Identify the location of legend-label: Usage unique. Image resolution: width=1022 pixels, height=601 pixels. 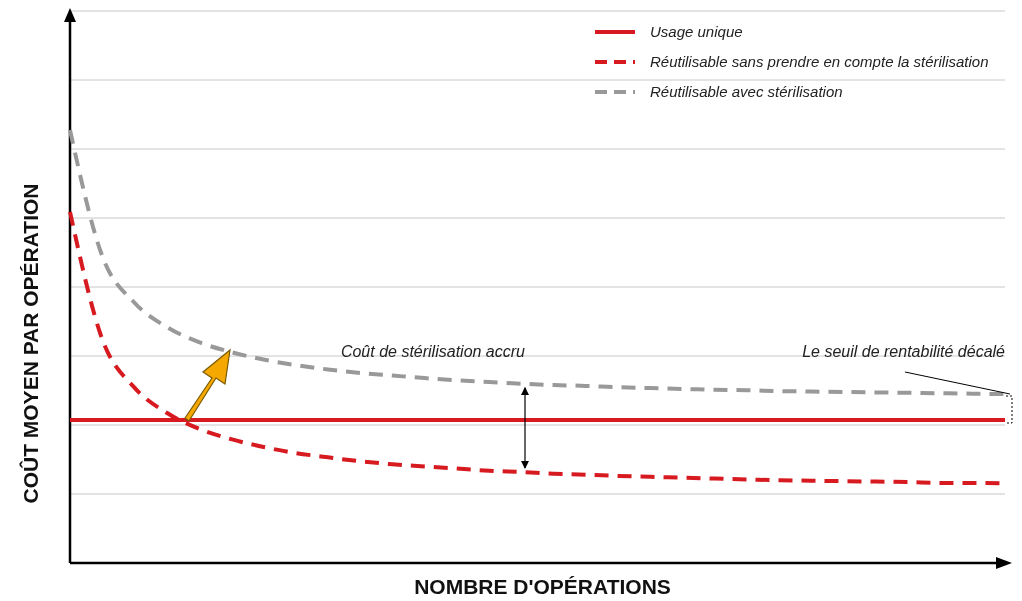
(696, 31).